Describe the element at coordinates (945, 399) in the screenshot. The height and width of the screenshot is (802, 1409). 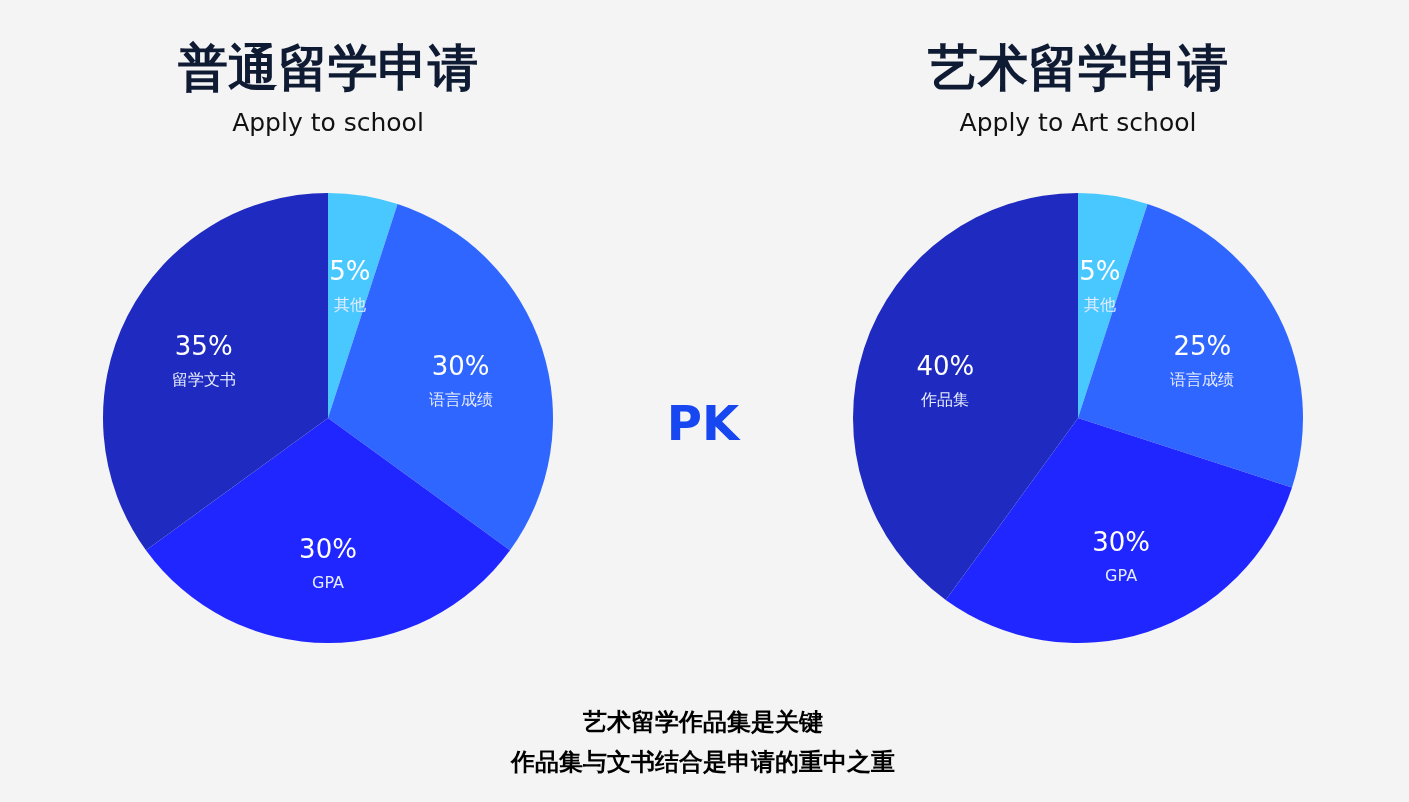
I see `slice-label: 作品集` at that location.